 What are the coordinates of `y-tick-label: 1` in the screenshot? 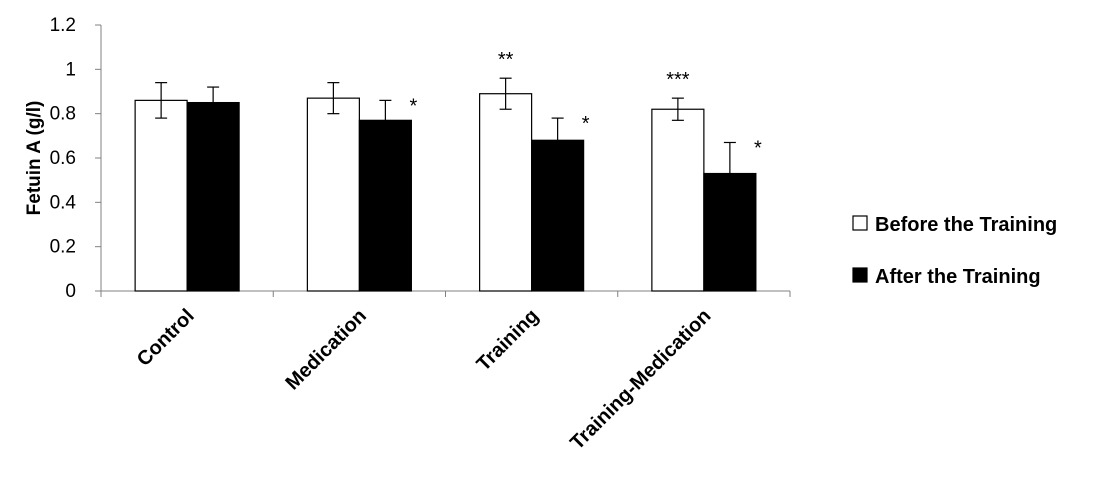 It's located at (70, 69).